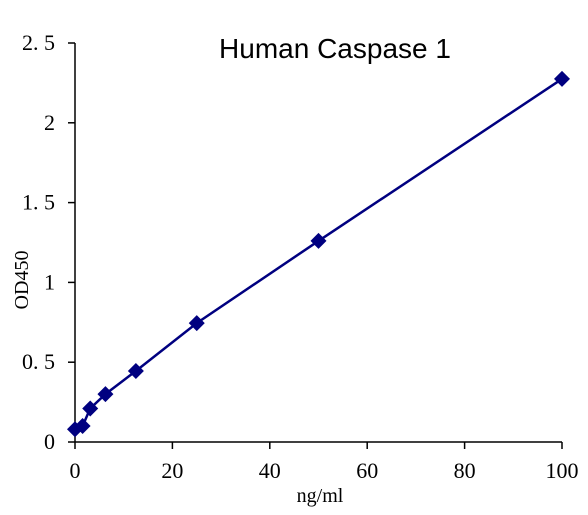 This screenshot has height=515, width=588. Describe the element at coordinates (75, 470) in the screenshot. I see `x-tick-label: 0` at that location.